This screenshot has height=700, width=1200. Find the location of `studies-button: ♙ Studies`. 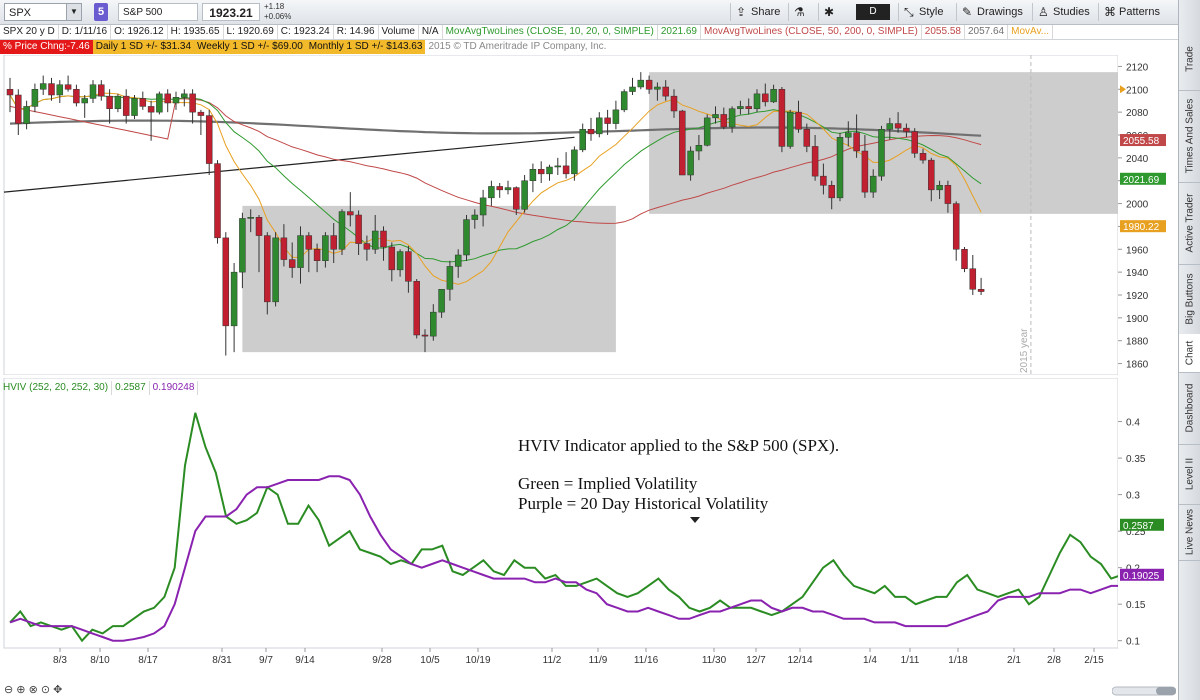

studies-button: ♙ Studies is located at coordinates (1064, 12).